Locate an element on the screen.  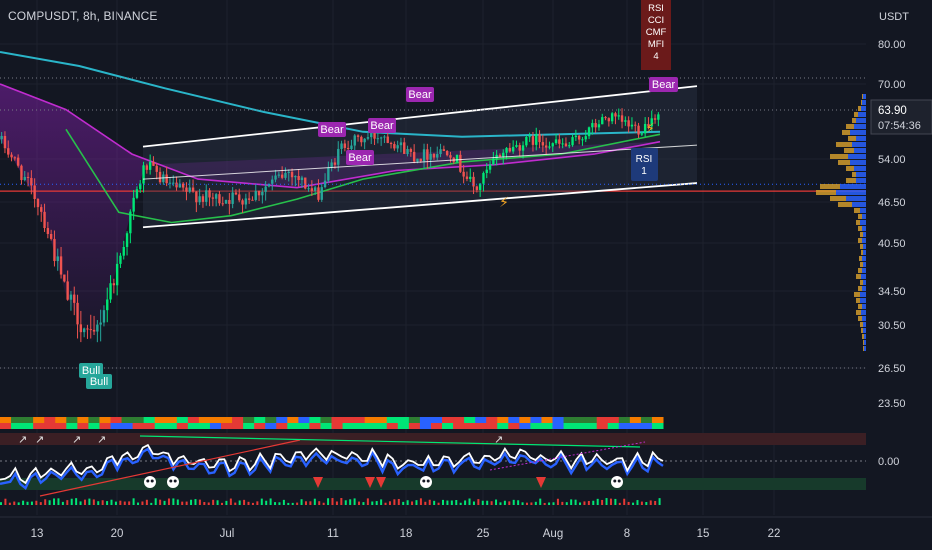
panda-icon-eye-right is located at coordinates (175, 481).